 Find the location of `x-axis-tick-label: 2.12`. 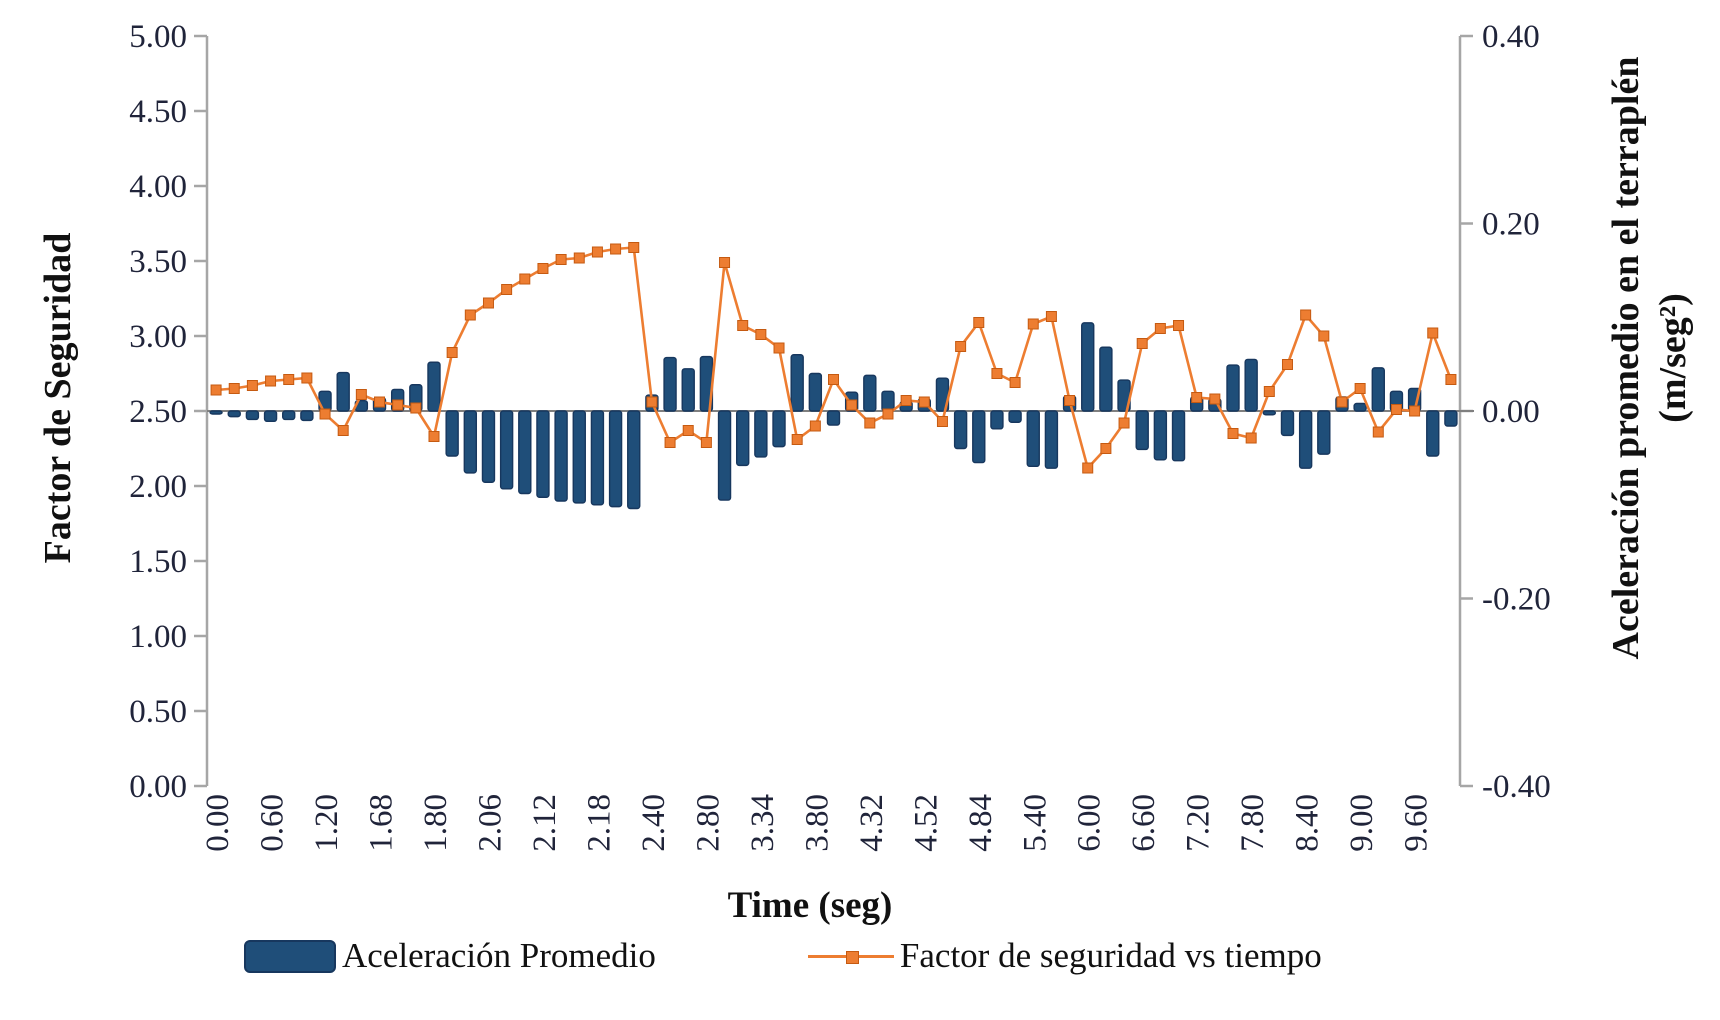

x-axis-tick-label: 2.12 is located at coordinates (545, 823).